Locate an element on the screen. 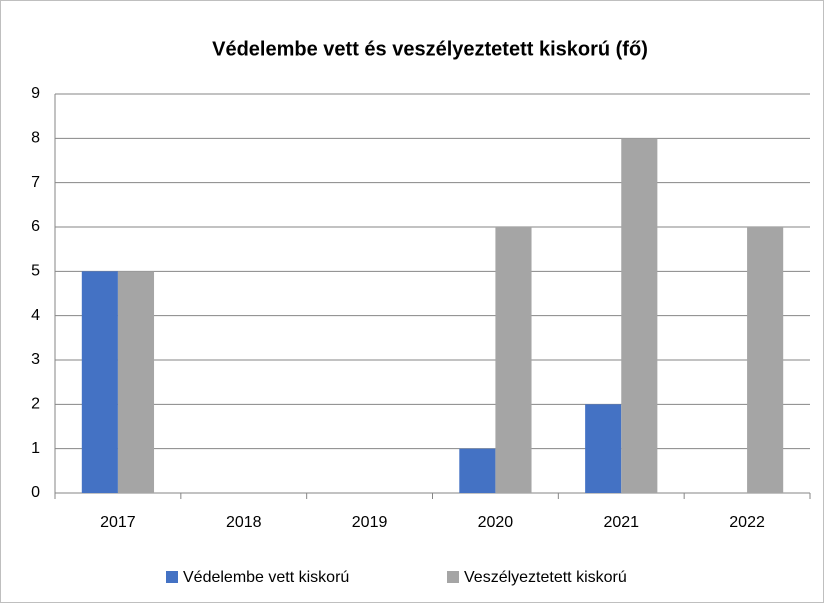 This screenshot has height=603, width=824. y-tick-label: 0 is located at coordinates (35, 492).